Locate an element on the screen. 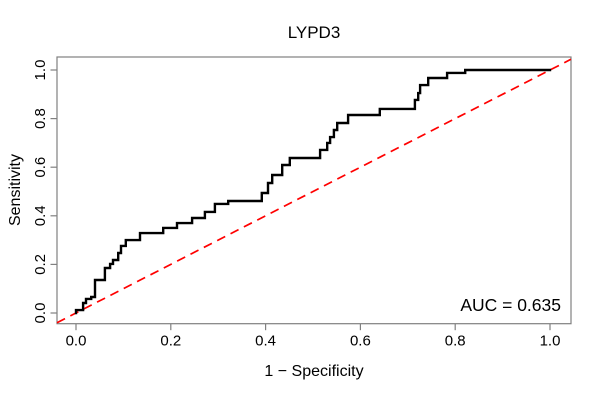 This screenshot has height=400, width=600. x-axis-ticks: 0.0 0.2 0.4 0.6 0.8 1.0 is located at coordinates (313, 336).